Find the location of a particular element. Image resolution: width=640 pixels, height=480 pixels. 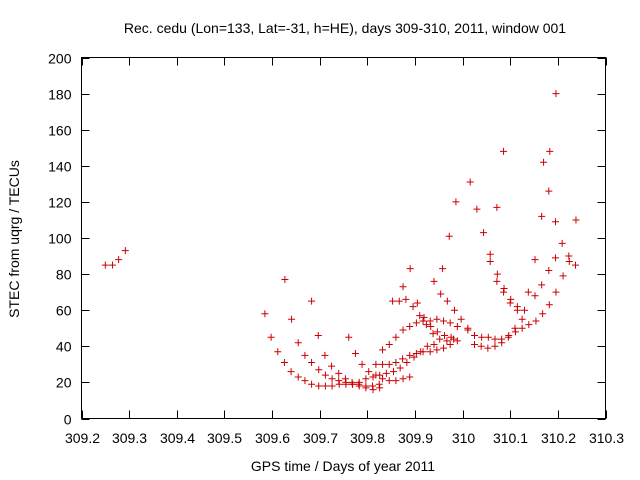

x-tick-label: 309.4 is located at coordinates (177, 438).